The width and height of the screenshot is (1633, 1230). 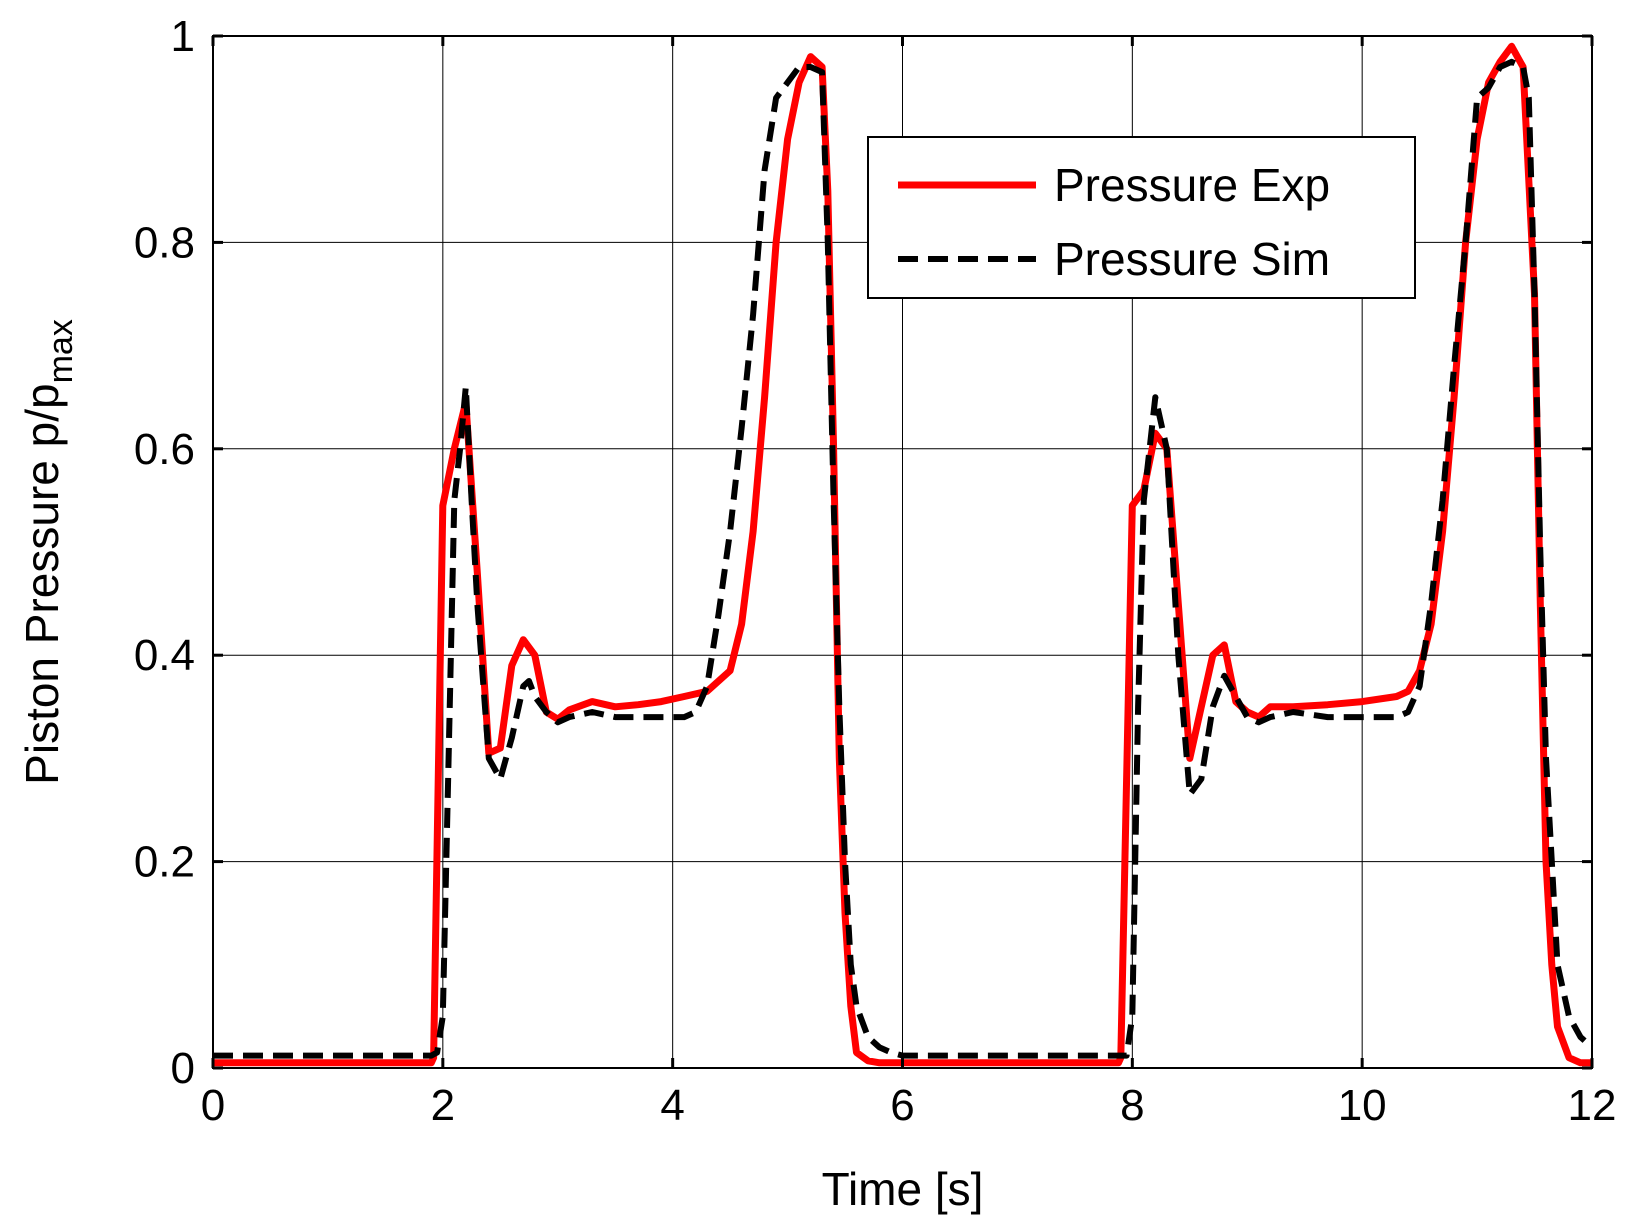 What do you see at coordinates (164, 655) in the screenshot?
I see `y-tick-label: 0.4` at bounding box center [164, 655].